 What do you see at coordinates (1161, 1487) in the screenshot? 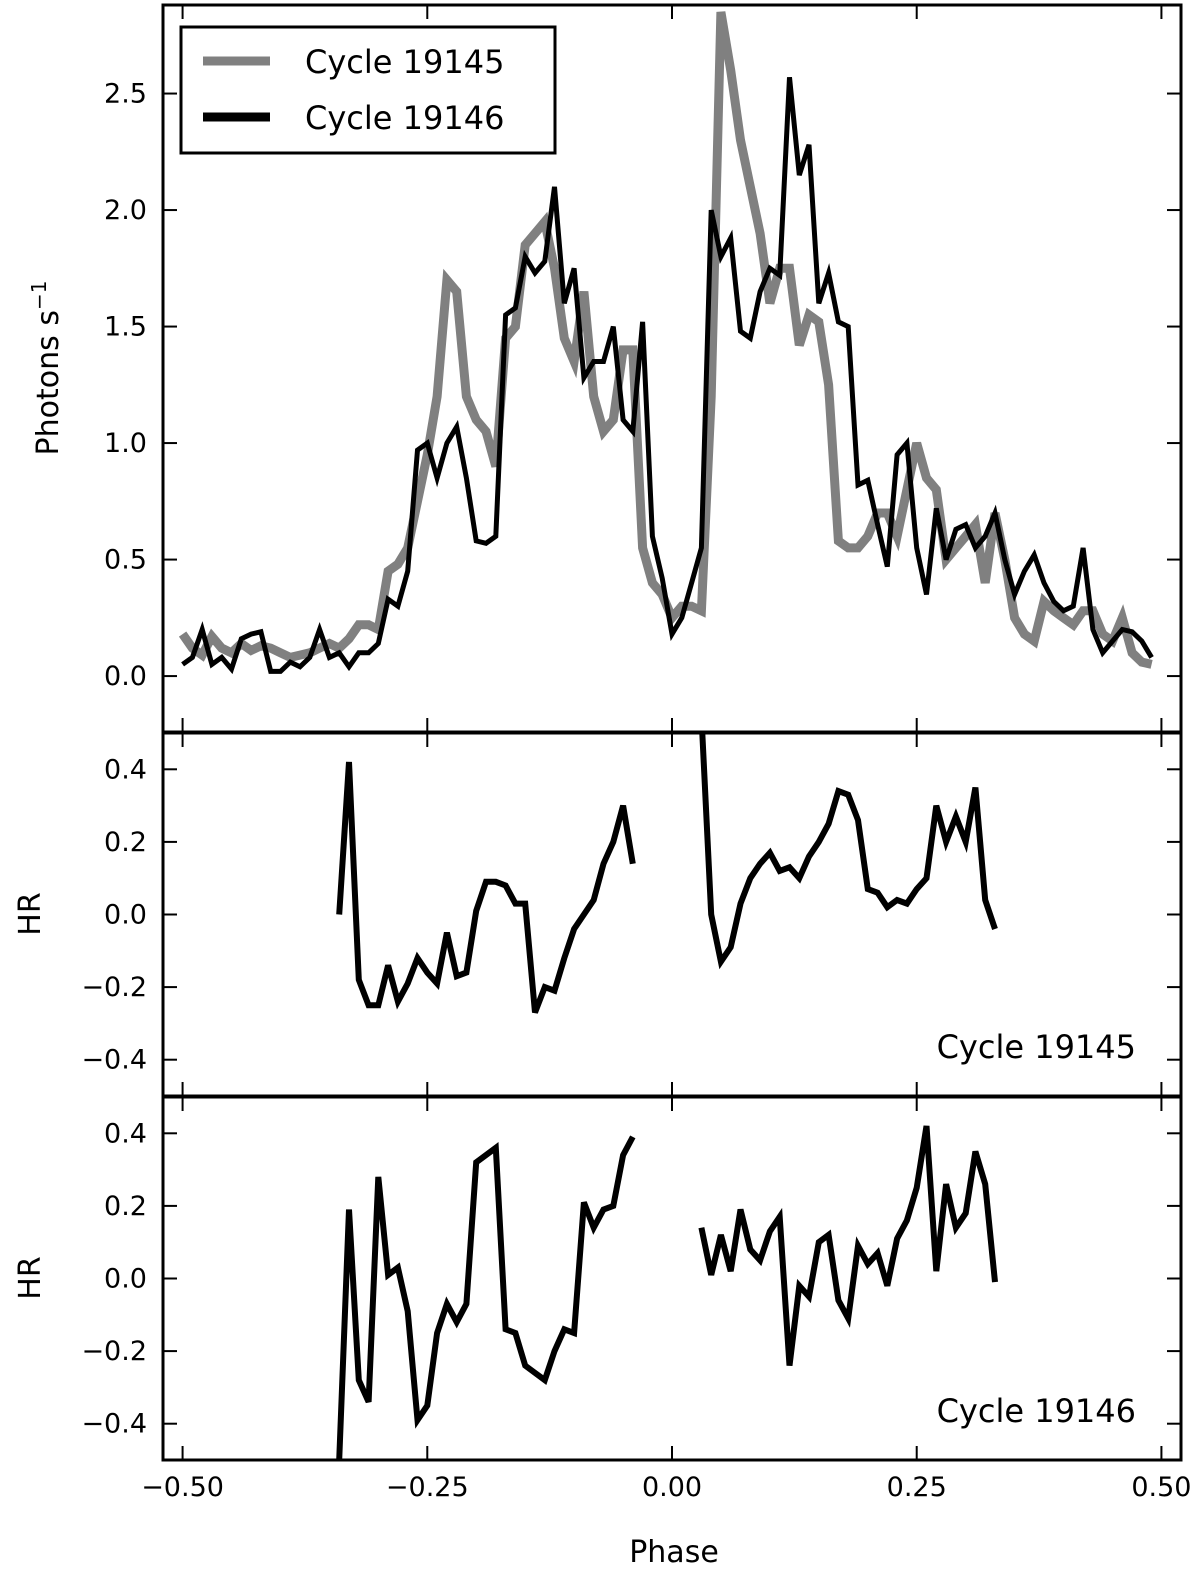
I see `hr-19146-xtick-label: 0.50` at bounding box center [1161, 1487].